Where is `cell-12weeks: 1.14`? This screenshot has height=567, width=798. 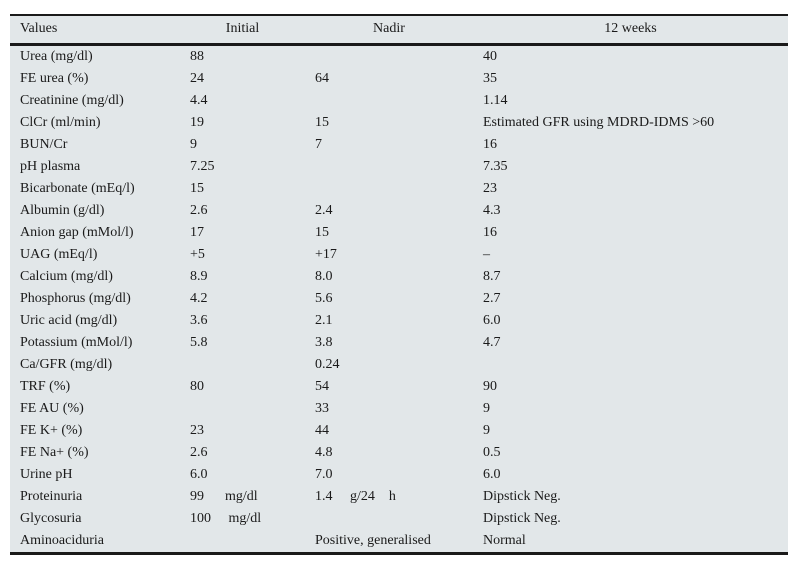
cell-12weeks: 1.14 is located at coordinates (495, 100).